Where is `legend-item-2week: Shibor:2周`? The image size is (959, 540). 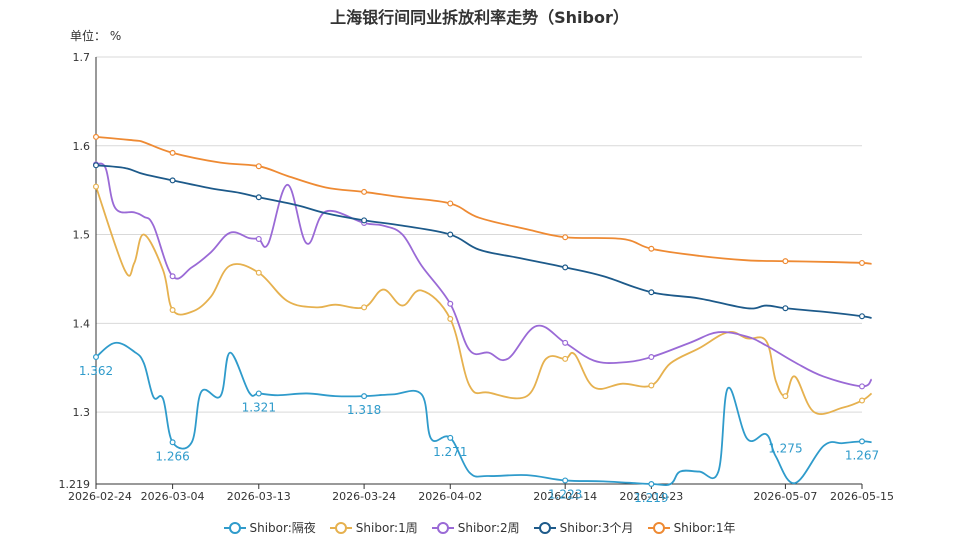 legend-item-2week: Shibor:2周 is located at coordinates (475, 527).